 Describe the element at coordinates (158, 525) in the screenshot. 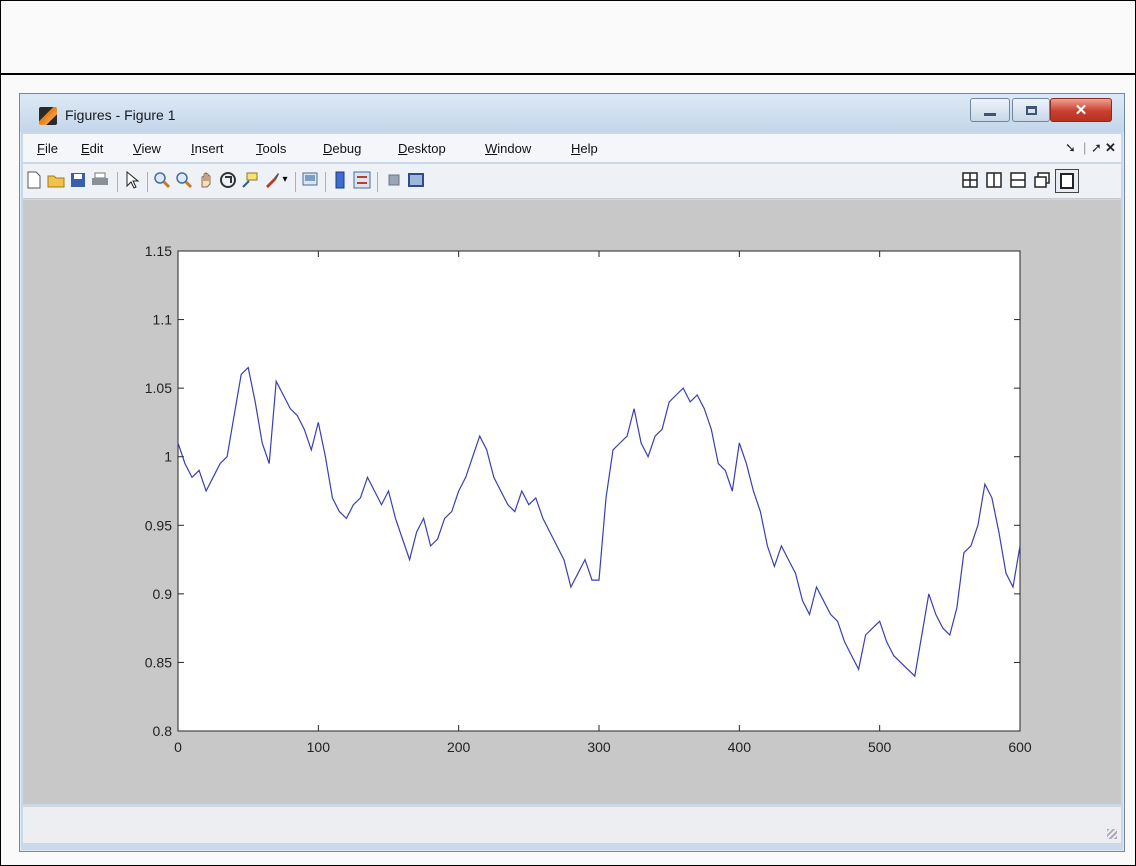

I see `y-tick-label: 0.95` at that location.